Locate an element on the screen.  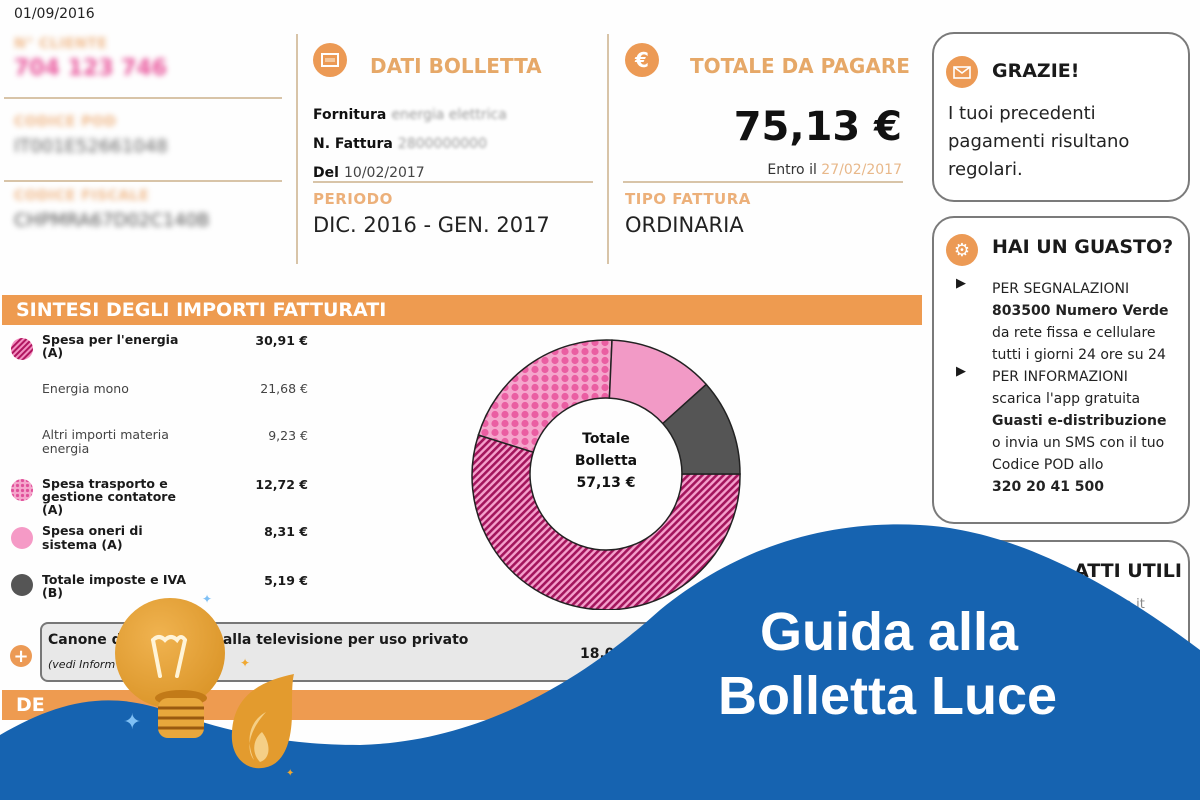
del-value: 10/02/2017 is located at coordinates (384, 173).